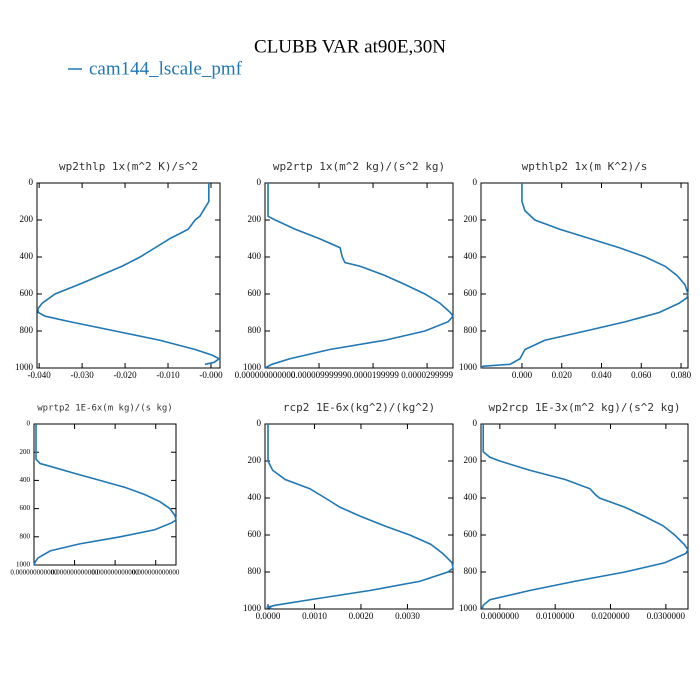 The height and width of the screenshot is (700, 700). Describe the element at coordinates (319, 375) in the screenshot. I see `x-tick-label: 0.00000999999` at that location.